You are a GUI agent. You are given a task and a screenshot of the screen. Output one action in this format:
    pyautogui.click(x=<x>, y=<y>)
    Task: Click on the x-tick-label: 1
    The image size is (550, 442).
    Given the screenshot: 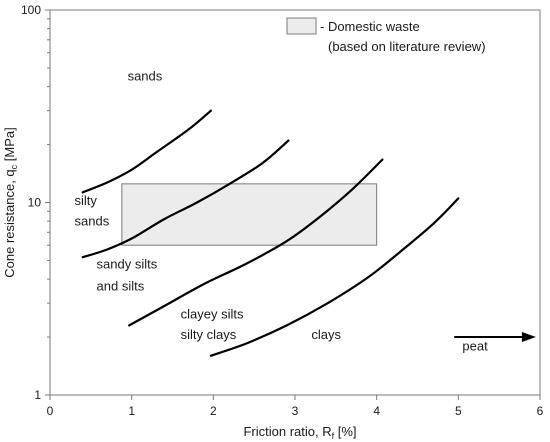 What is the action you would take?
    pyautogui.click(x=131, y=411)
    